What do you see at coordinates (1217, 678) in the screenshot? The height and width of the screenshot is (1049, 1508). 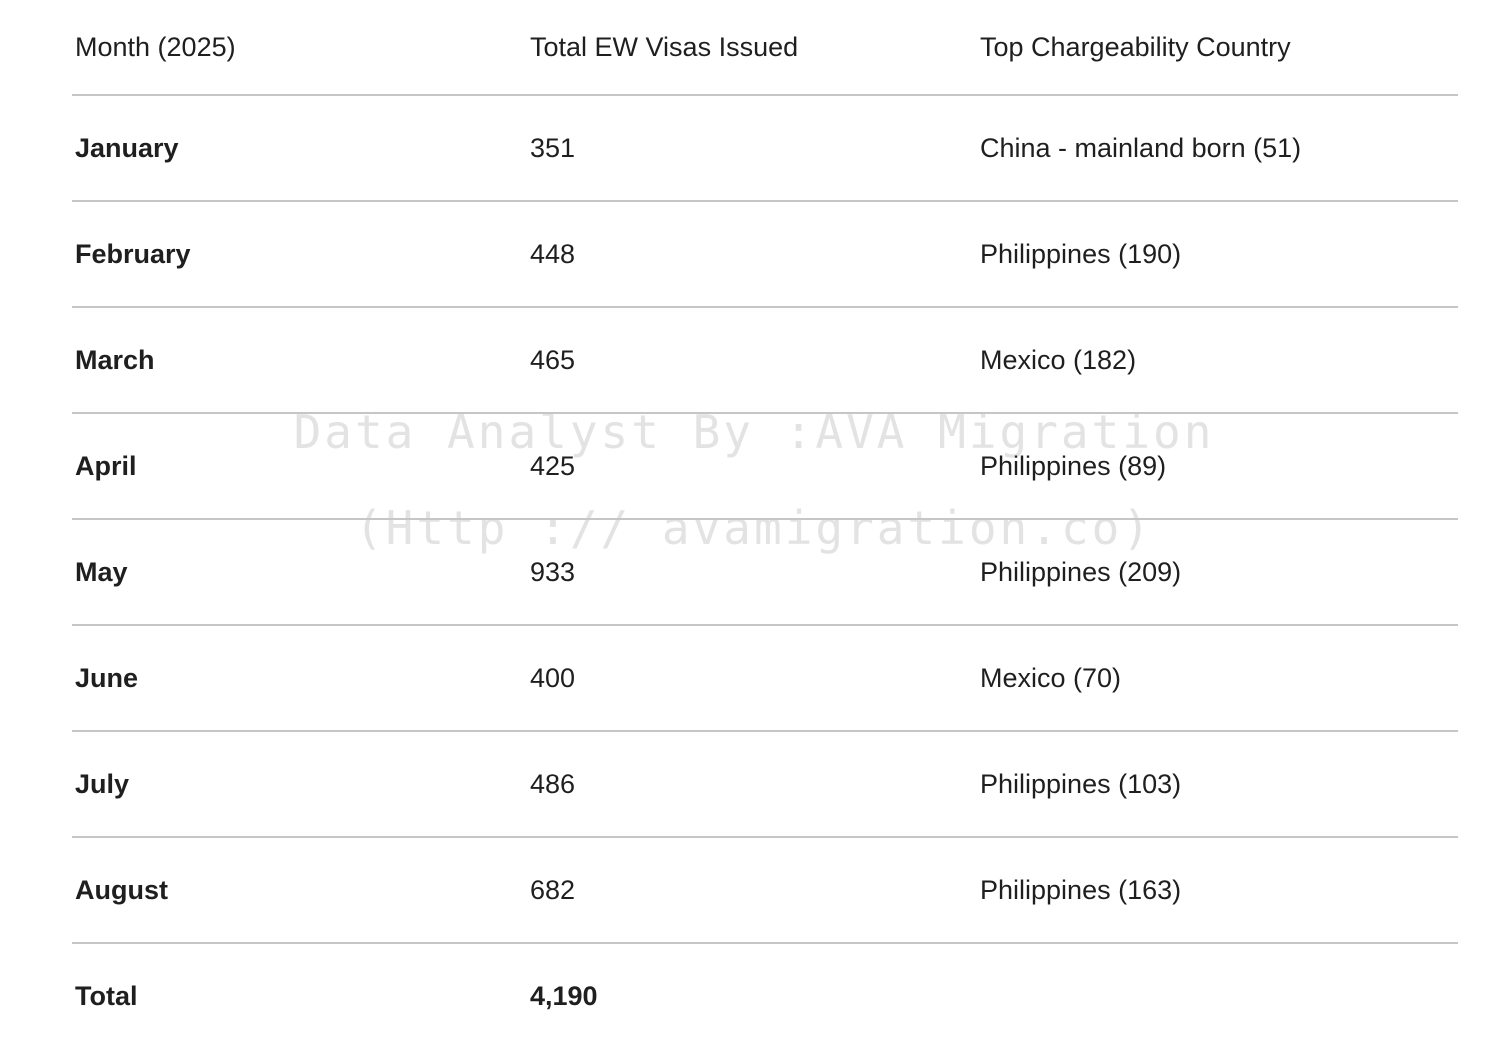 I see `cell-top-country: Mexico (70)` at bounding box center [1217, 678].